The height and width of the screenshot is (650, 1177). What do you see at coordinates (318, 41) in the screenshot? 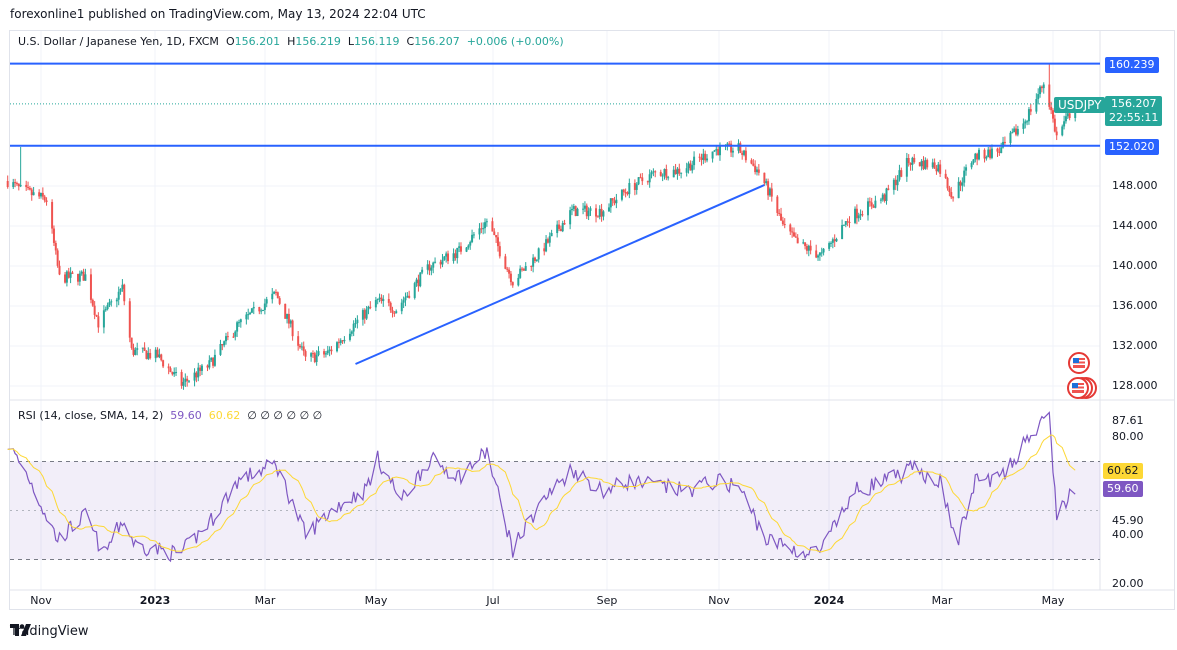
I see `high-value: 156.219` at bounding box center [318, 41].